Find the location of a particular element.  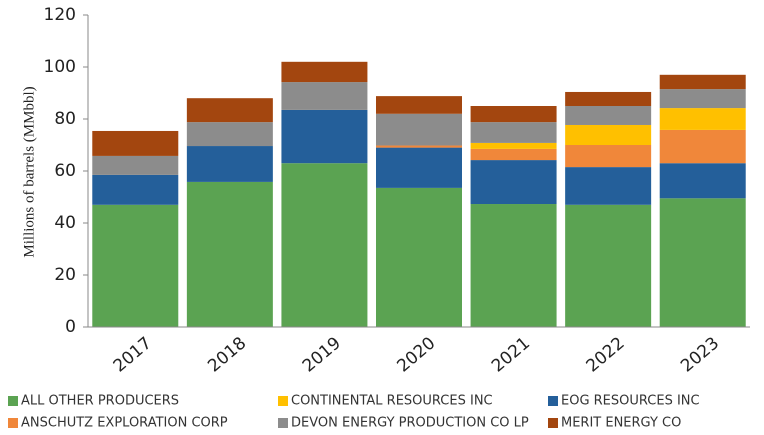

legend-label: ANSCHUTZ EXPLORATION CORP is located at coordinates (124, 423).